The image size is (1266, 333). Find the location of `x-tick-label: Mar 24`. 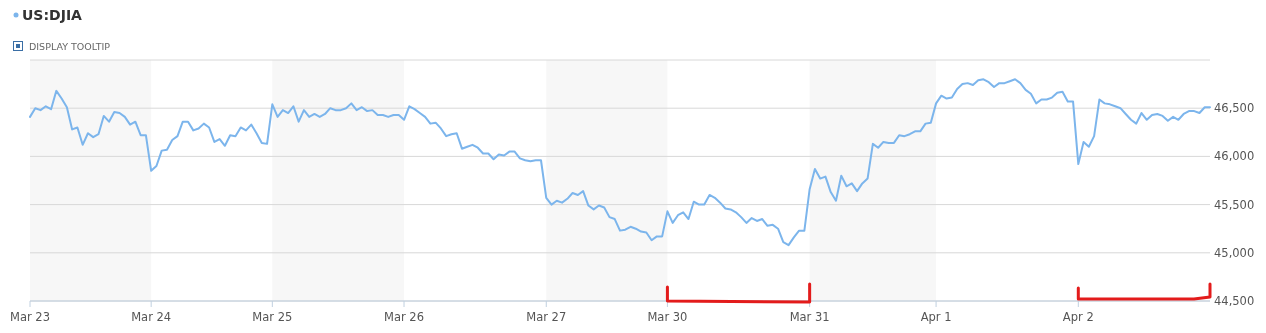

x-tick-label: Mar 24 is located at coordinates (151, 317).